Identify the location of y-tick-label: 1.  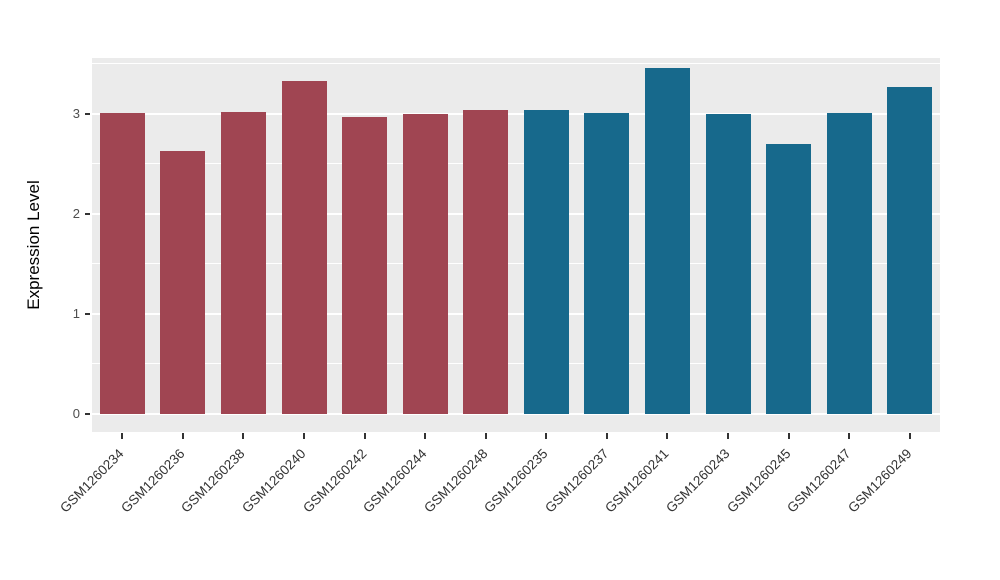
(76, 313).